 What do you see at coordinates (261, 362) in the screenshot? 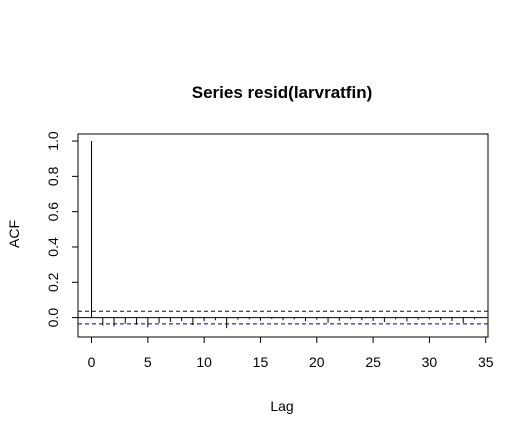
I see `x-tick-label: 15` at bounding box center [261, 362].